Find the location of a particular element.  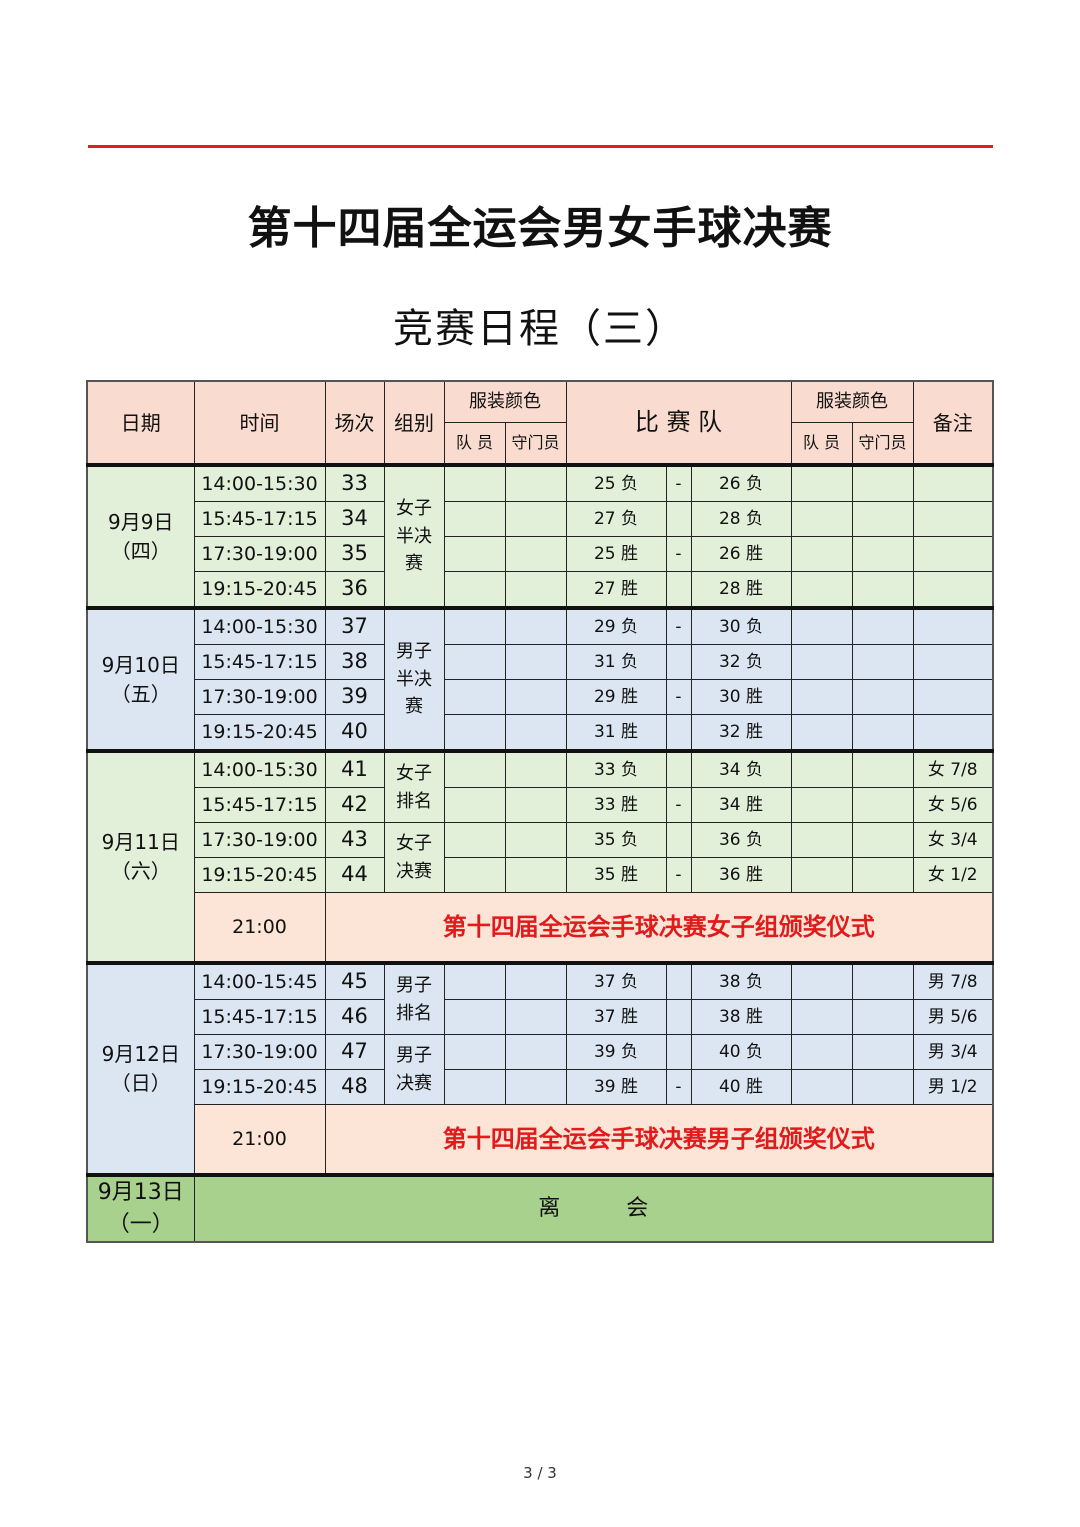

ceremony-text: 第十四届全运会手球决赛男子组颁奖仪式 is located at coordinates (659, 1140).